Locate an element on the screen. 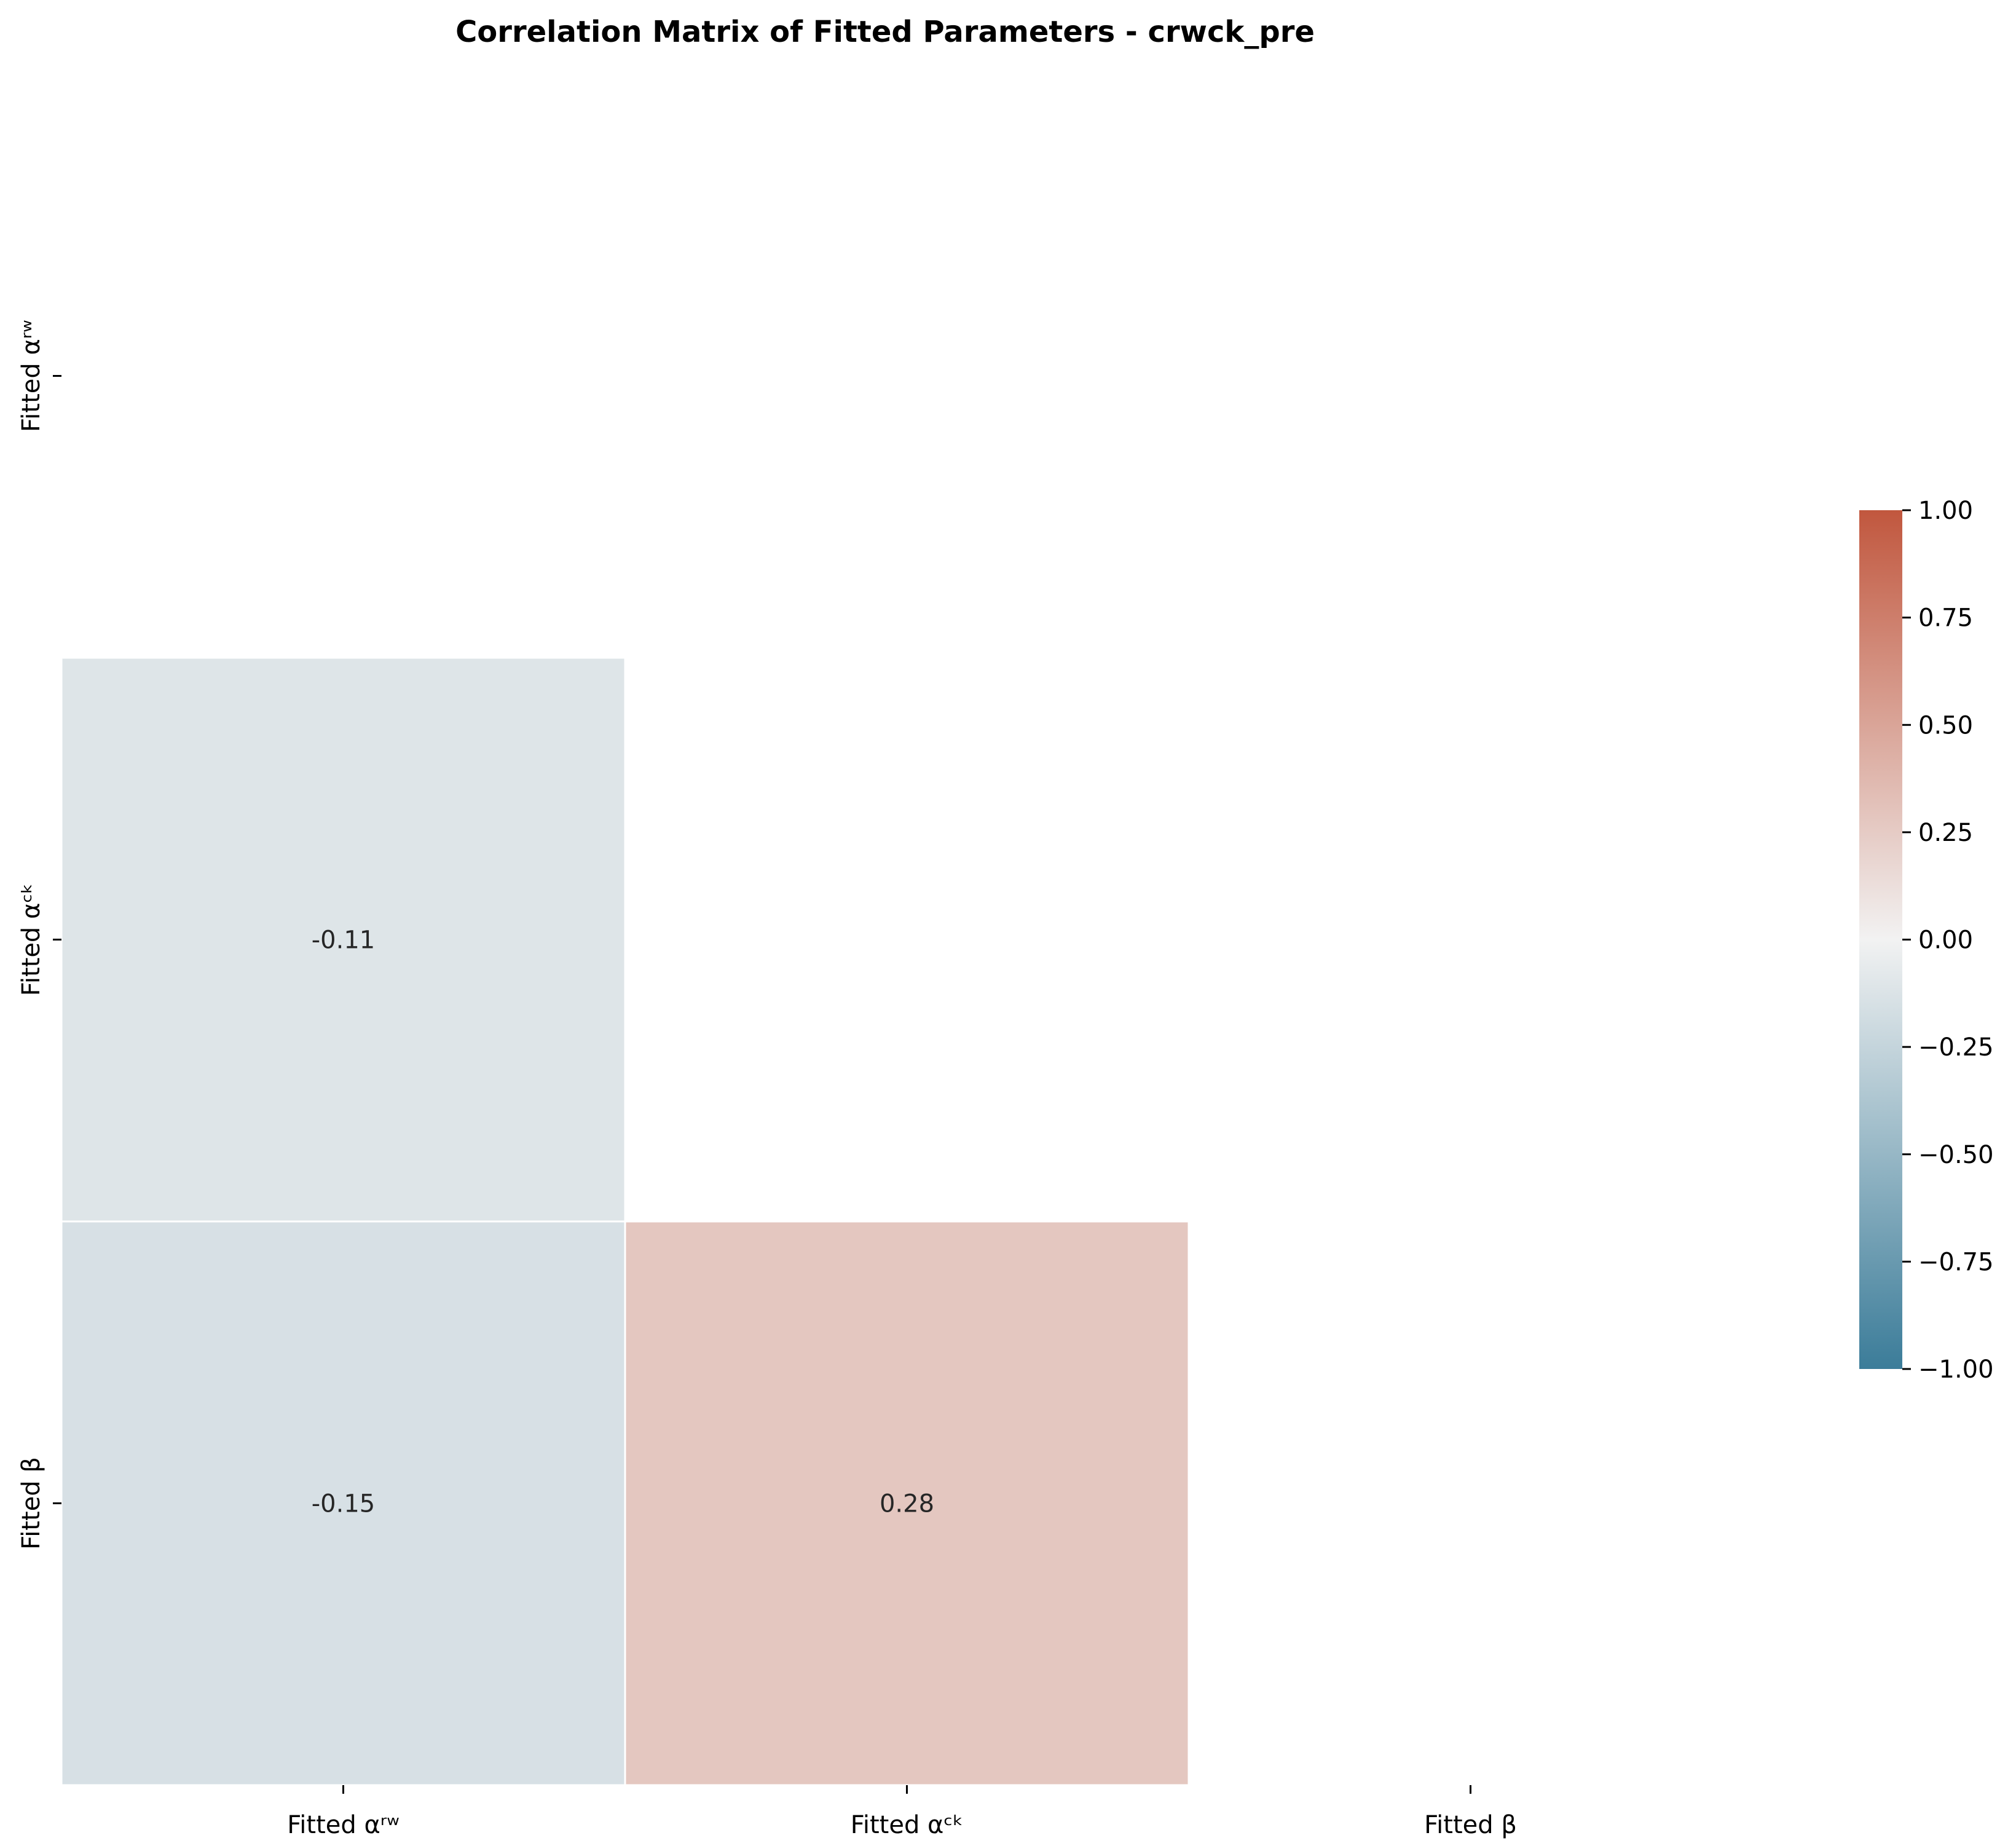  colorbar: 1.00 0.75 0.50 0.25 0.00 −0.25 −0.50 −0.75 −1.00 is located at coordinates (1926, 940).